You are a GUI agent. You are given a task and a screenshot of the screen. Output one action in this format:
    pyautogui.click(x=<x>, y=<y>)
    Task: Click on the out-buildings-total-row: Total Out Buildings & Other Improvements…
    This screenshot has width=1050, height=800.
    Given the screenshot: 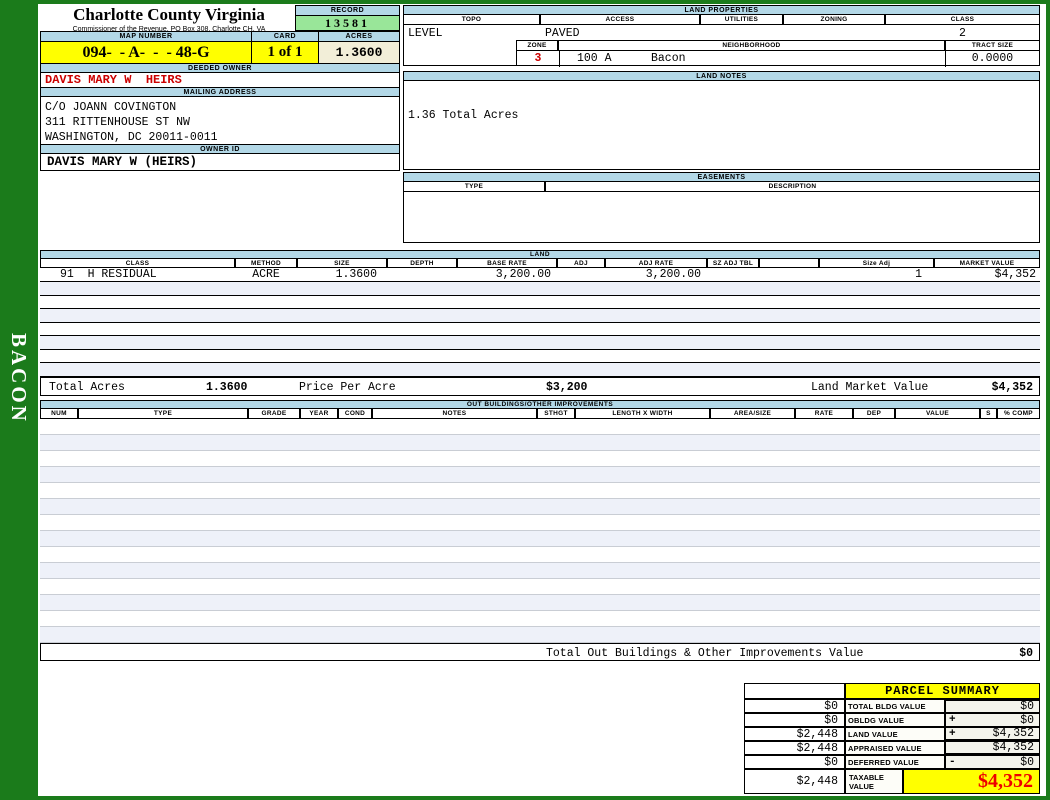 What is the action you would take?
    pyautogui.click(x=540, y=652)
    